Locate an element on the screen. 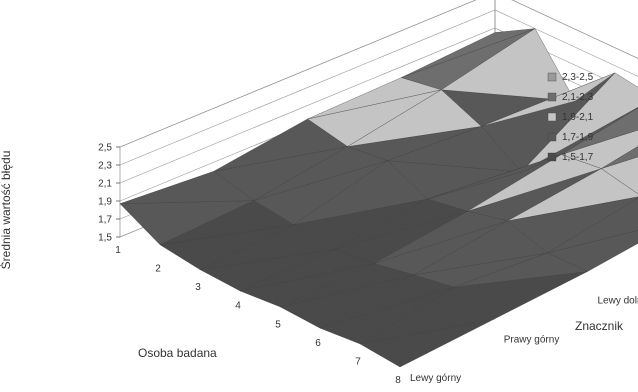 The height and width of the screenshot is (392, 638). legend-label: 1,9-2,1 is located at coordinates (578, 117).